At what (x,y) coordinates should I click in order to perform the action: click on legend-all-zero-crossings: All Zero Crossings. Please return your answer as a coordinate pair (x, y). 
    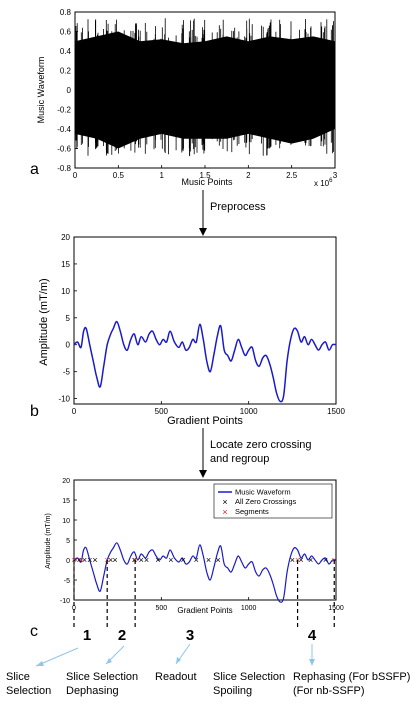
    Looking at the image, I should click on (266, 501).